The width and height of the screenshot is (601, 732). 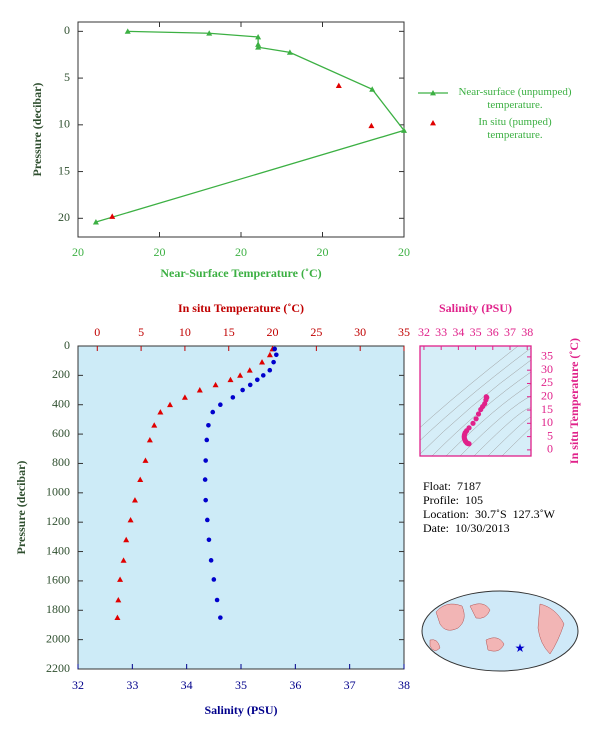 I want to click on float-info: Location: 30.7˚S 127.3˚W, so click(x=489, y=514).